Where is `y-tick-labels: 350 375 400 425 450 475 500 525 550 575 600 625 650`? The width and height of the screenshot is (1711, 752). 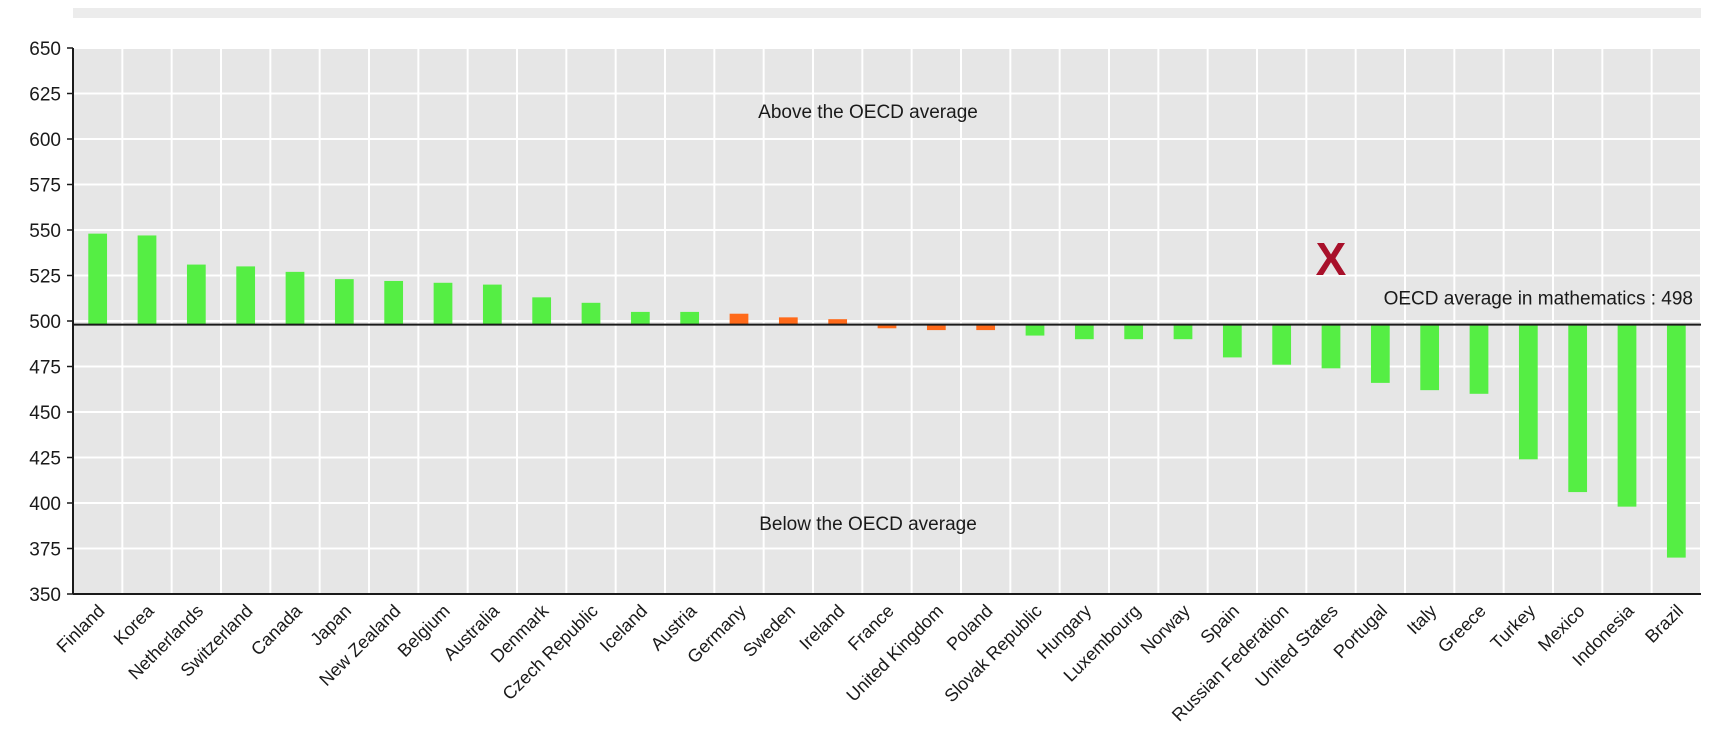
y-tick-labels: 350 375 400 425 450 475 500 525 550 575 600 625 650 is located at coordinates (51, 322).